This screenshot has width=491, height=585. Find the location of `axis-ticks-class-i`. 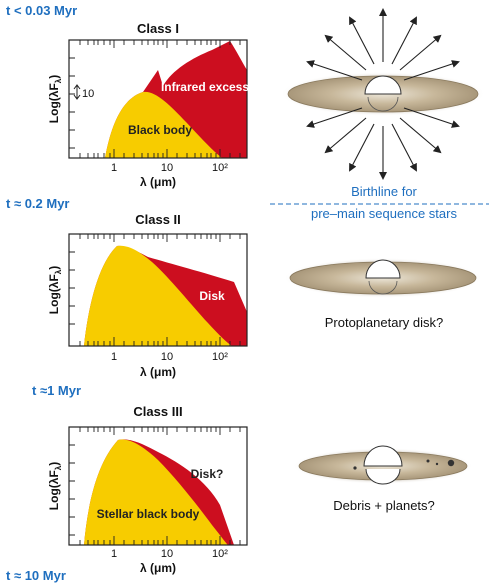

axis-ticks-class-i is located at coordinates (155, 99).